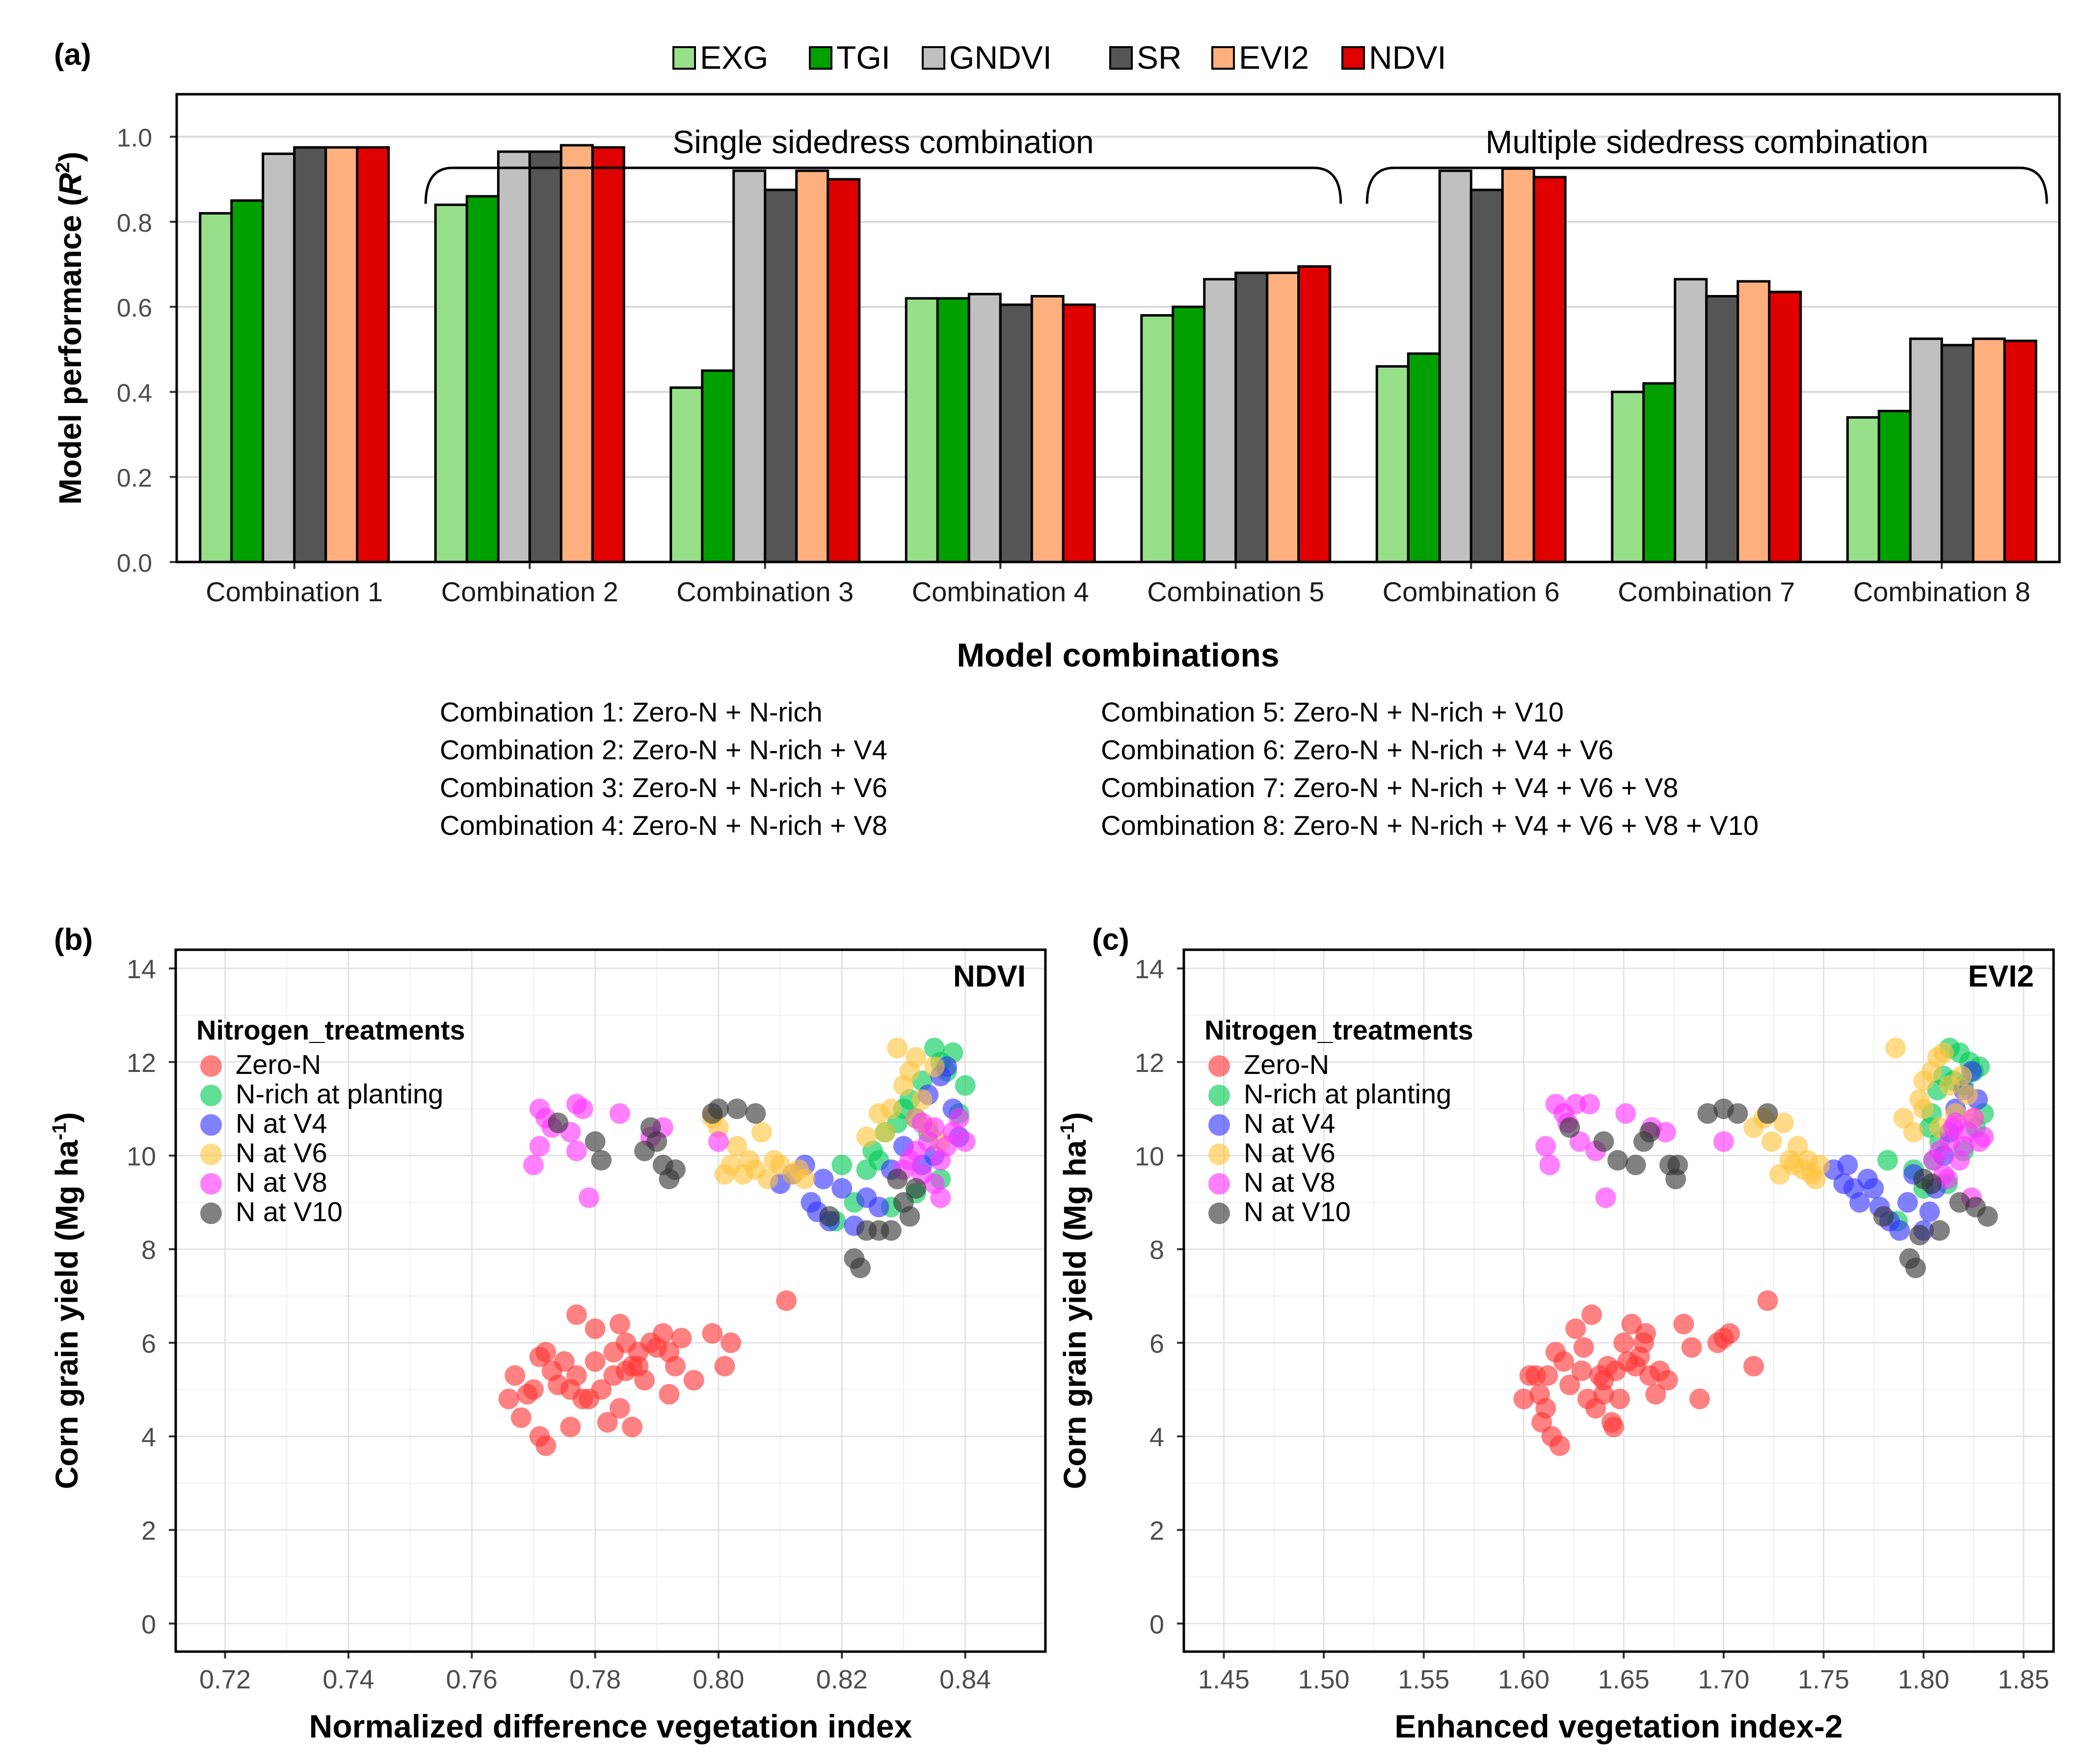  Describe the element at coordinates (1075, 1314) in the screenshot. I see `y-axis-title-main: Corn grain yield (Mg ha` at that location.